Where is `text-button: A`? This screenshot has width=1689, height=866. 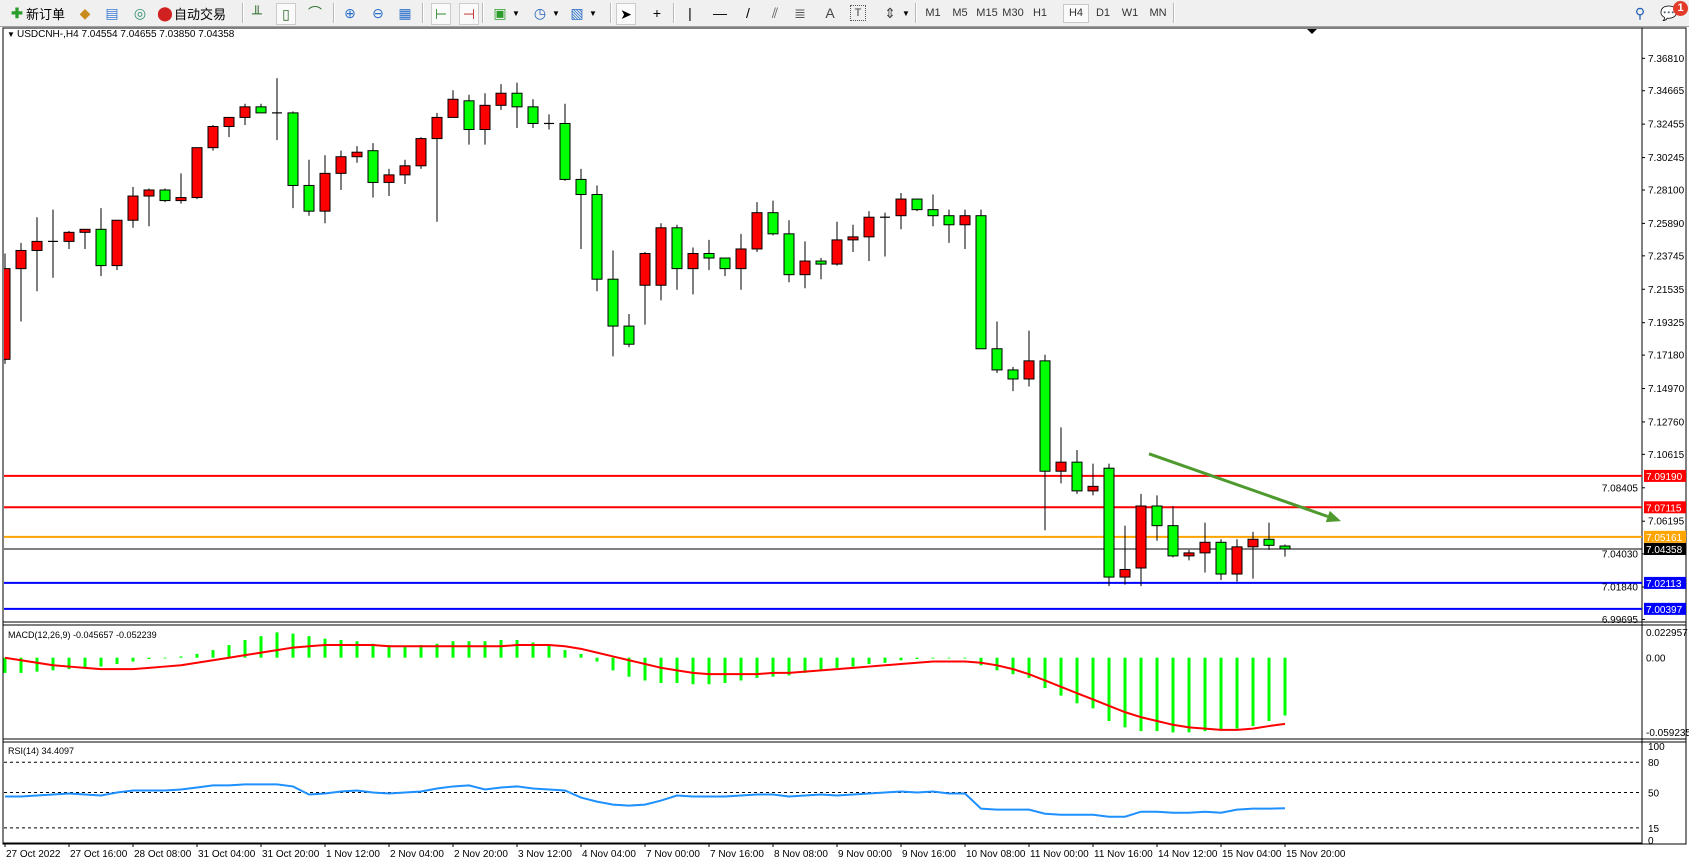
text-button: A is located at coordinates (830, 13).